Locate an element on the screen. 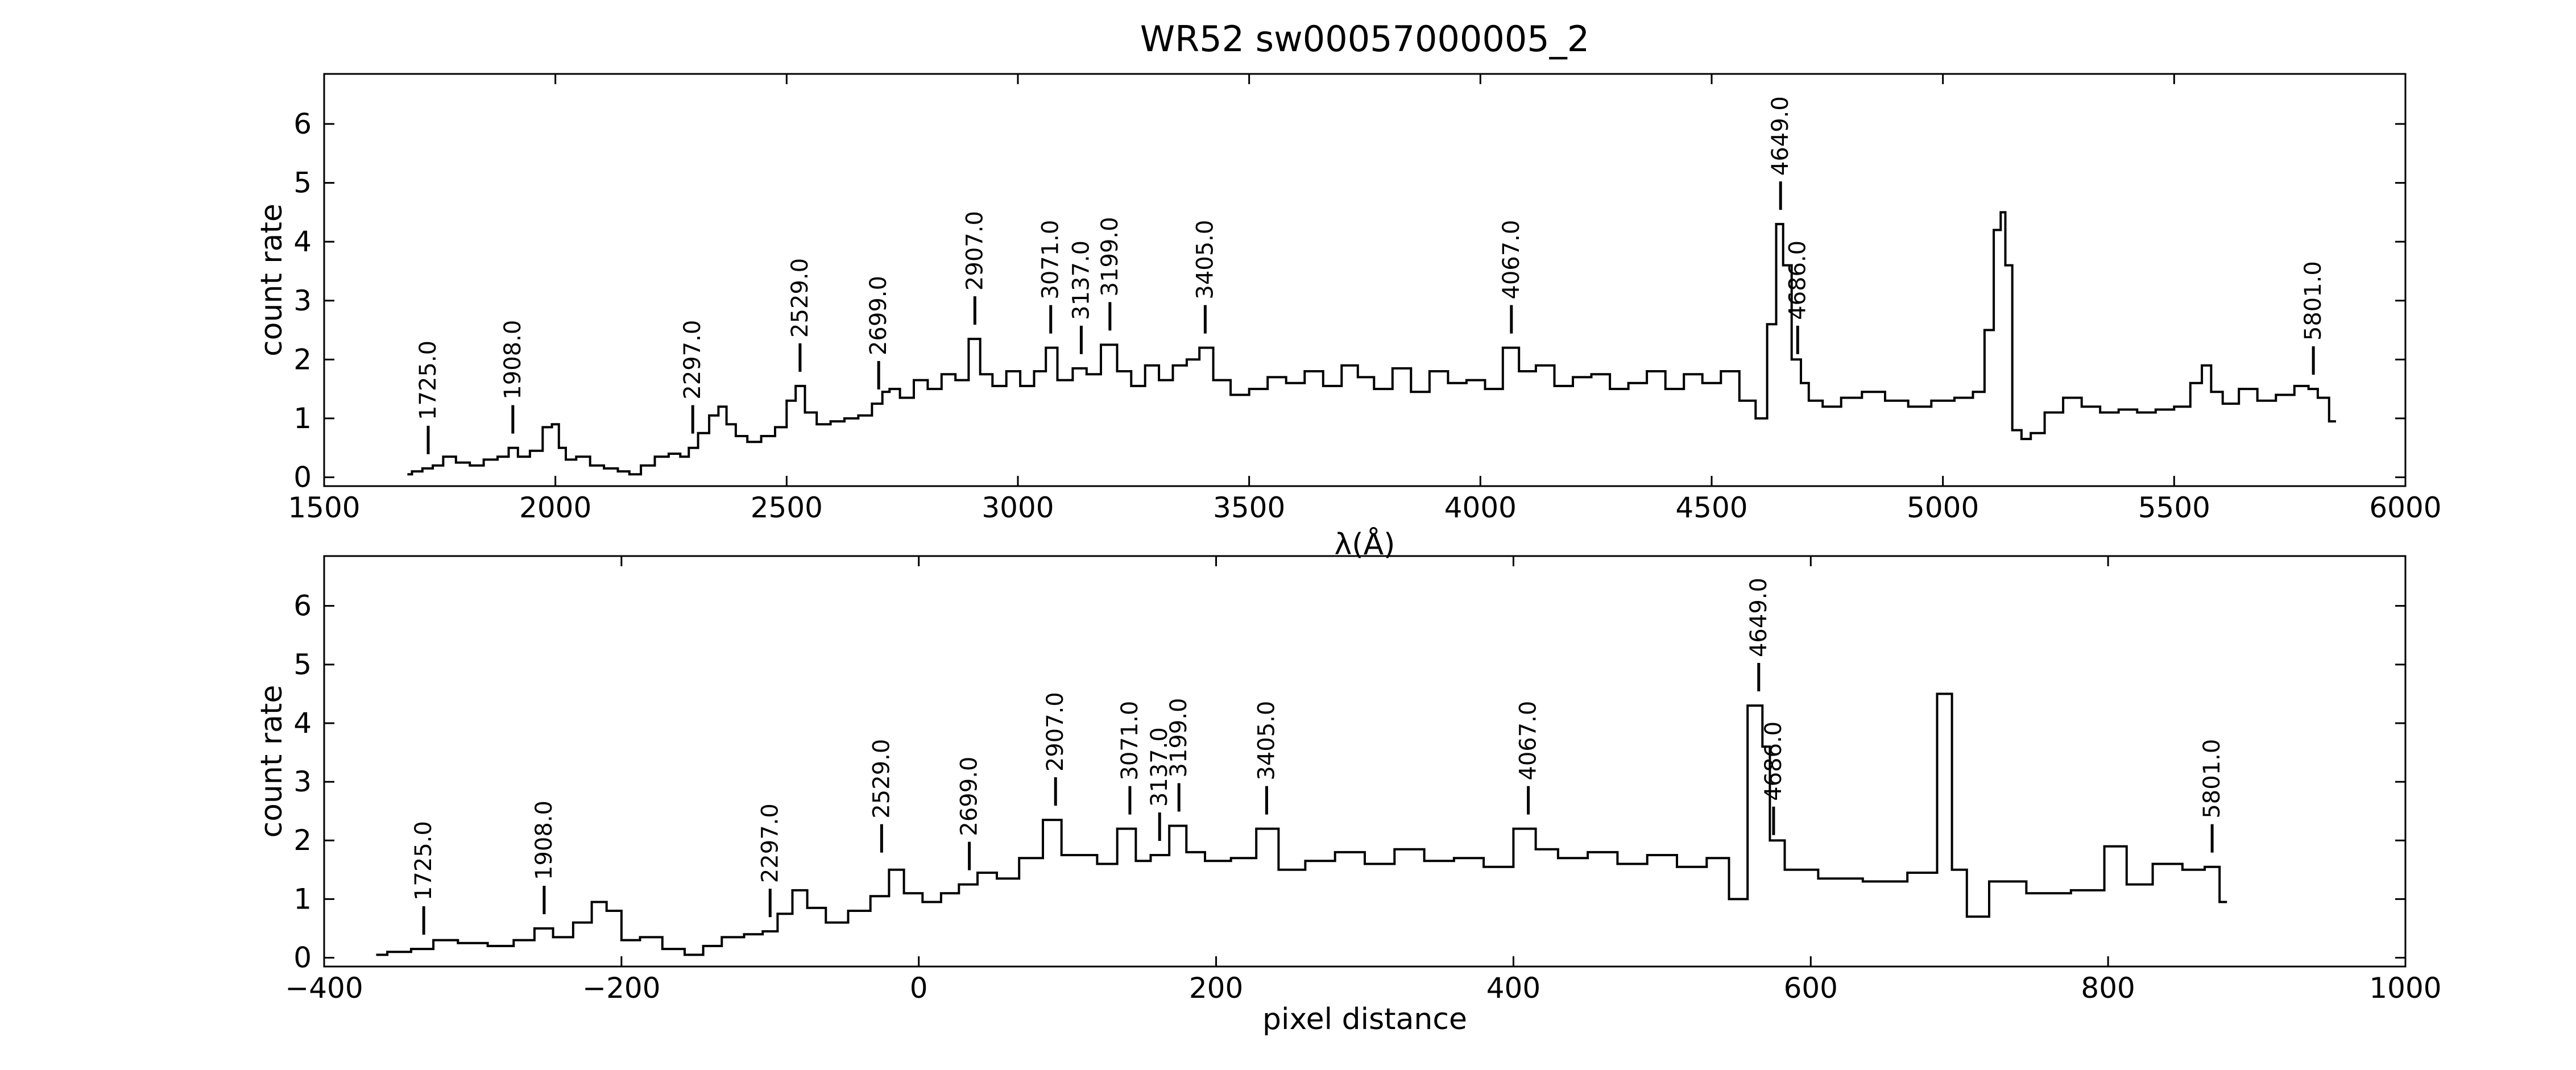  x-tick-label: 1000 is located at coordinates (2405, 989).